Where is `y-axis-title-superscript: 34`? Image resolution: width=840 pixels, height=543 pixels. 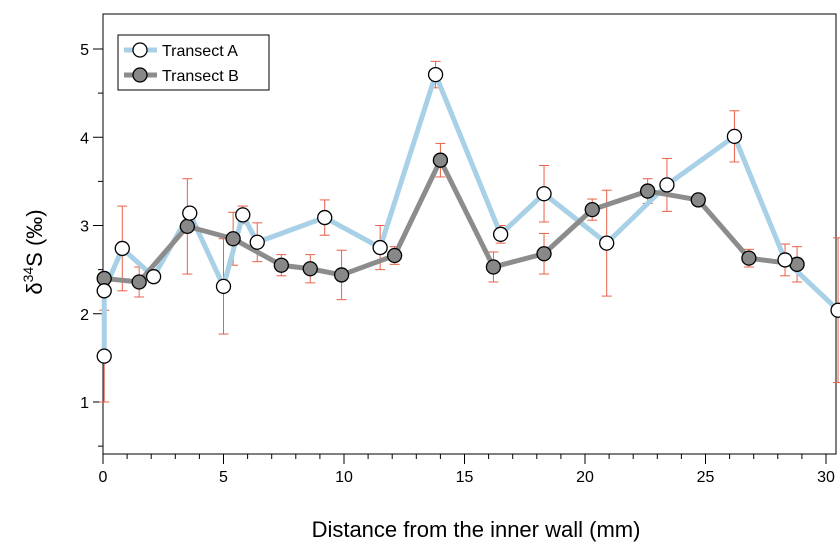 y-axis-title-superscript: 34 is located at coordinates (28, 275).